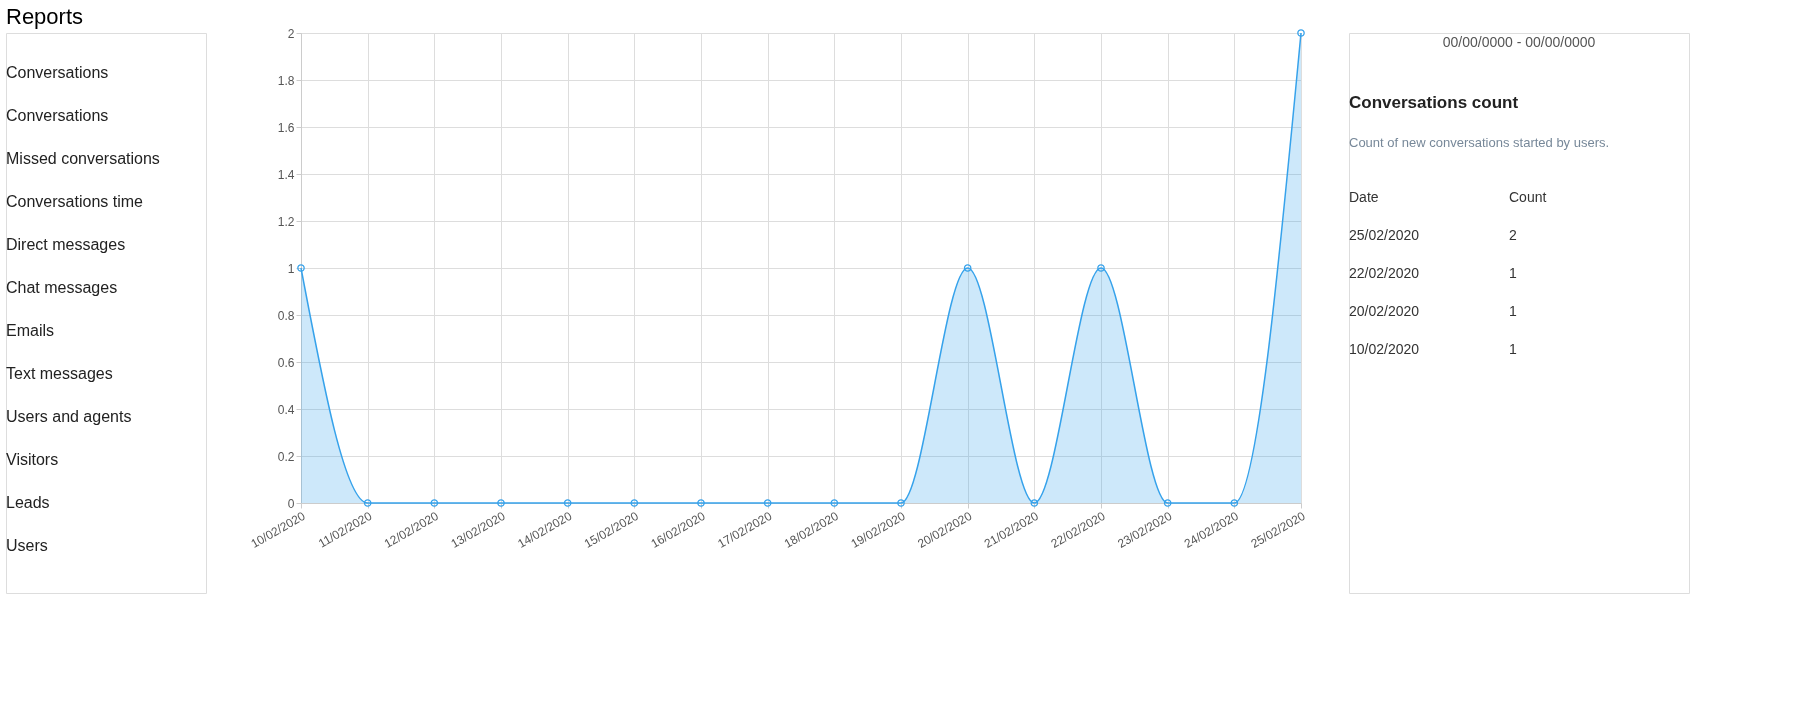 This screenshot has width=1820, height=722. Describe the element at coordinates (286, 127) in the screenshot. I see `y-tick-label: 1.6` at that location.